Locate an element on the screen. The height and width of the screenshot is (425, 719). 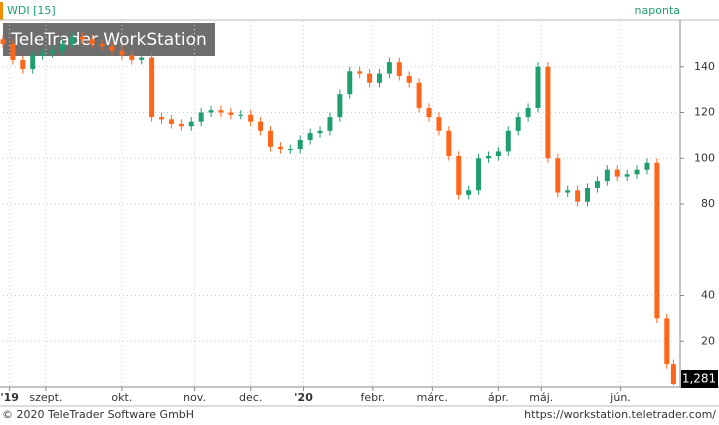
x-tick-label: dec. is located at coordinates (250, 397).